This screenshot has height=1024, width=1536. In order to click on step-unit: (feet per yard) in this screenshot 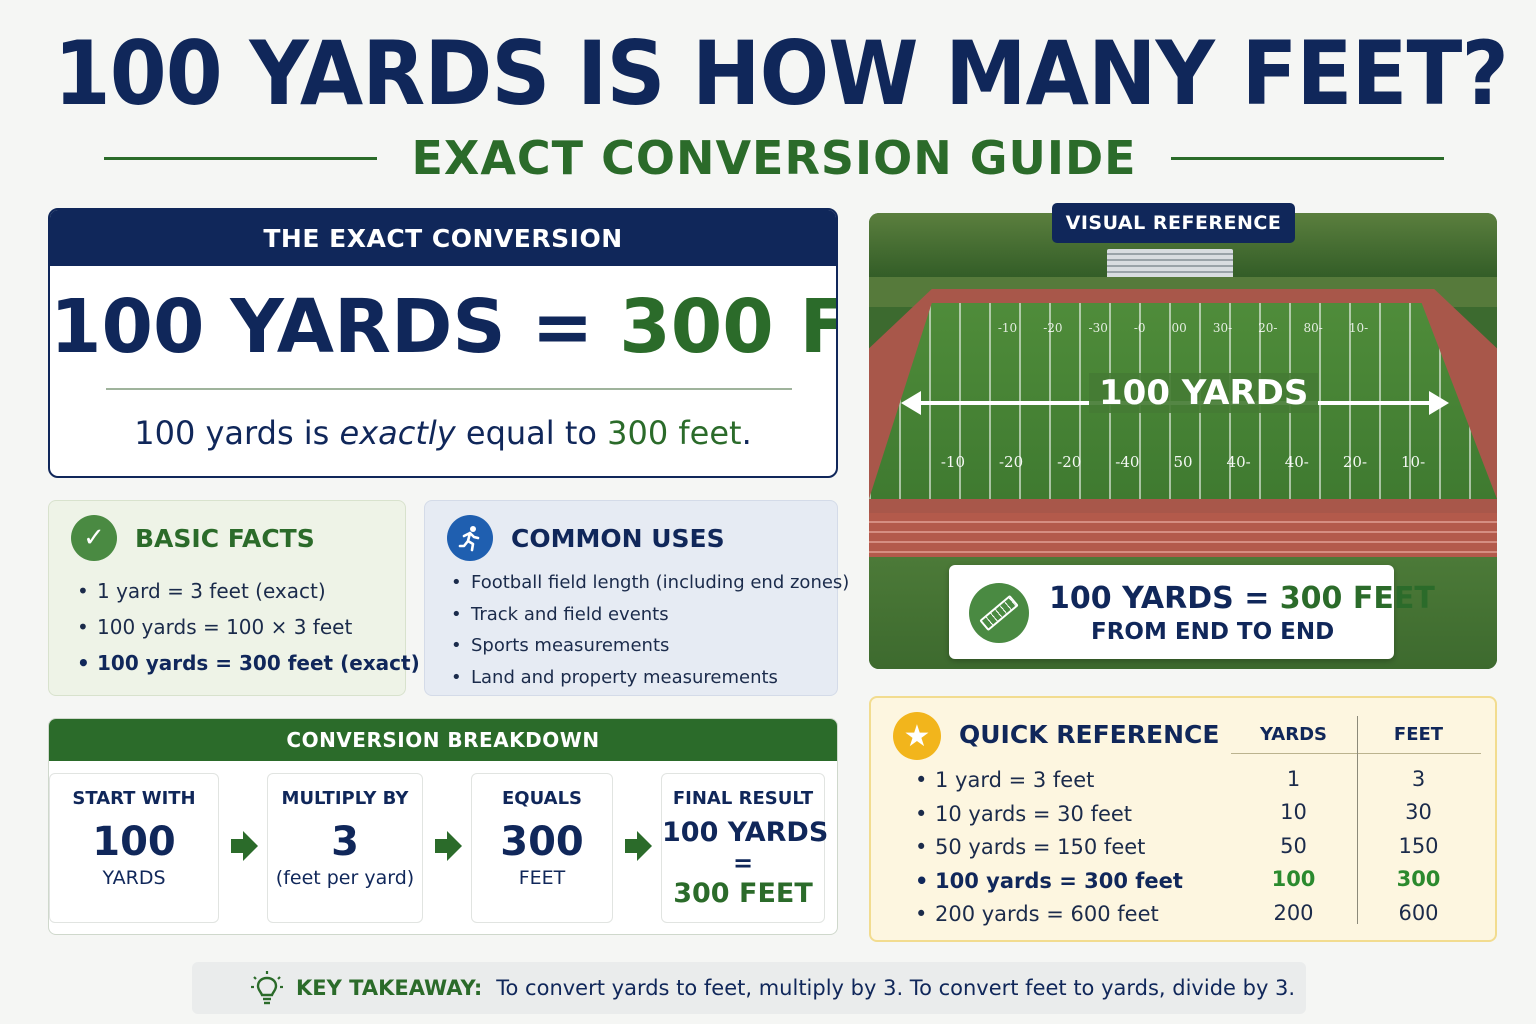, I will do `click(345, 878)`.